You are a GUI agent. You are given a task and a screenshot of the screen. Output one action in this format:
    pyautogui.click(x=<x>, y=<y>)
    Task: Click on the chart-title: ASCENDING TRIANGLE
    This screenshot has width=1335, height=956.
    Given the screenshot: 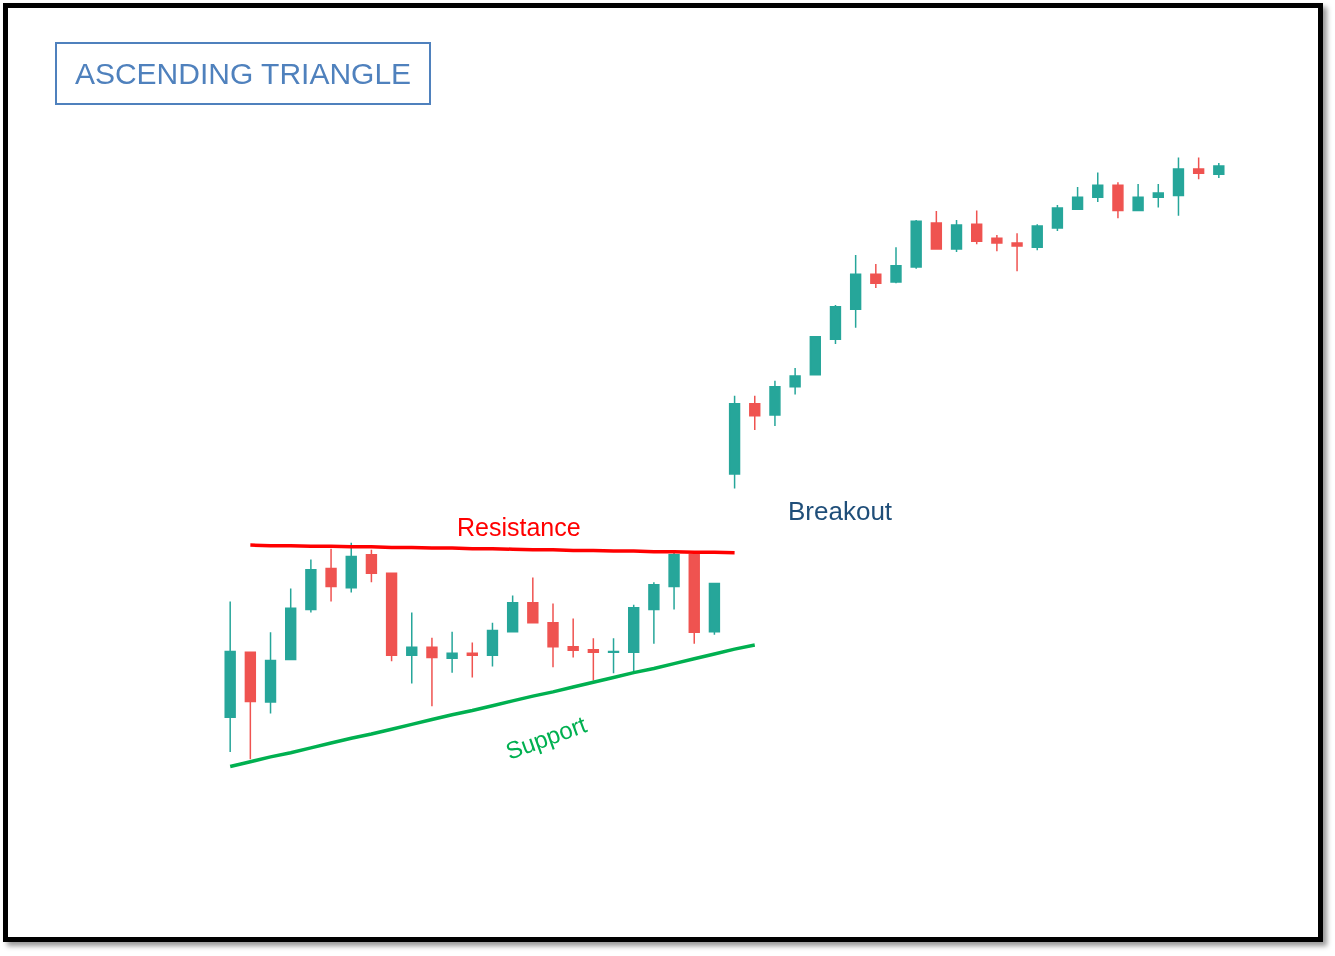 What is the action you would take?
    pyautogui.click(x=243, y=73)
    